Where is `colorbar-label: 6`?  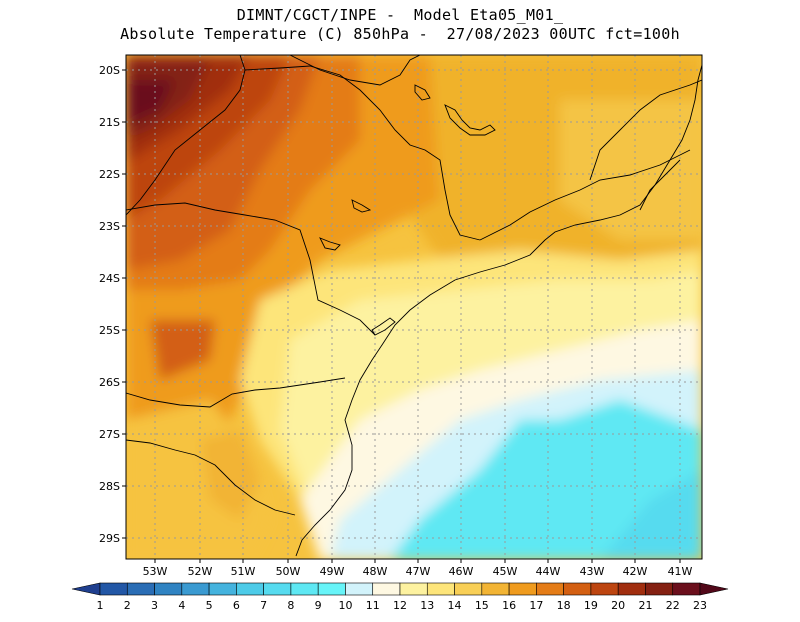
colorbar-label: 6 is located at coordinates (236, 605).